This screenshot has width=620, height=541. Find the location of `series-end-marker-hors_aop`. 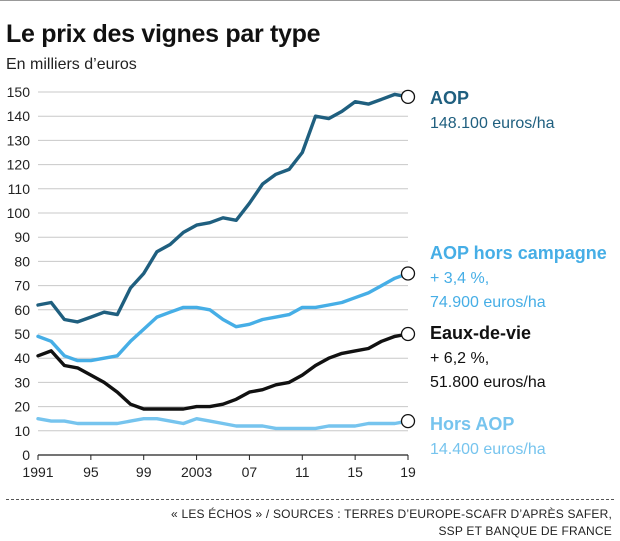

series-end-marker-hors_aop is located at coordinates (408, 421).